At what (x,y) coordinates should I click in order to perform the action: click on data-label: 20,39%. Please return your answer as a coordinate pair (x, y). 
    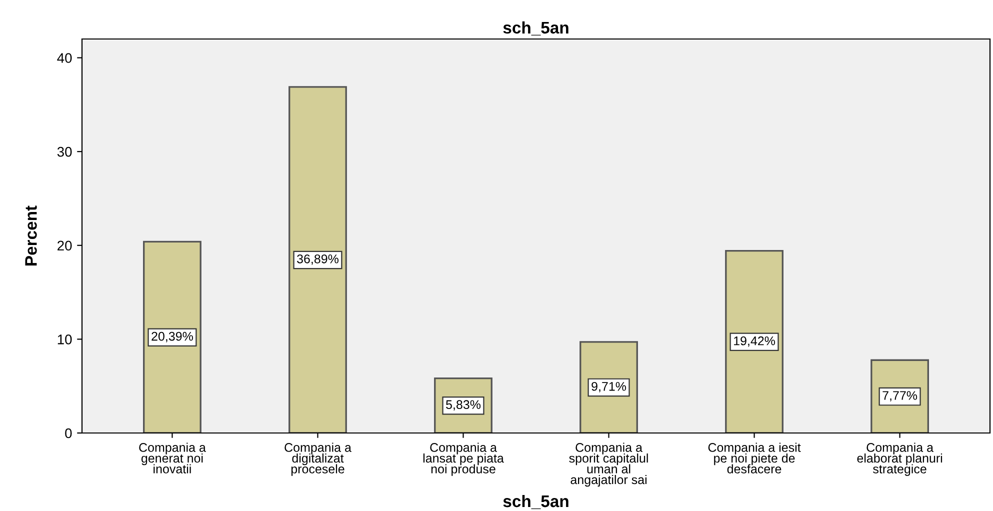
    Looking at the image, I should click on (172, 337).